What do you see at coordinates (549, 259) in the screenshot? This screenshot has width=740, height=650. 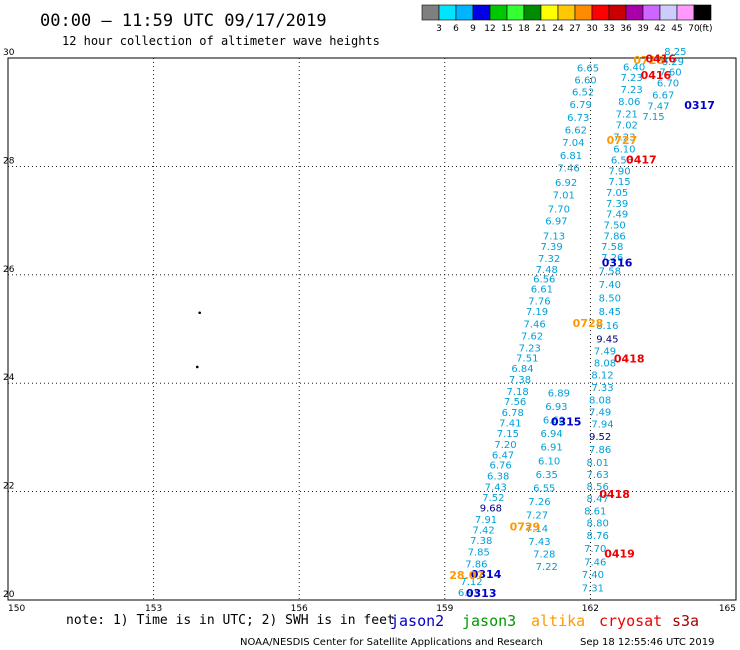 I see `wave-height-point: 7.32` at bounding box center [549, 259].